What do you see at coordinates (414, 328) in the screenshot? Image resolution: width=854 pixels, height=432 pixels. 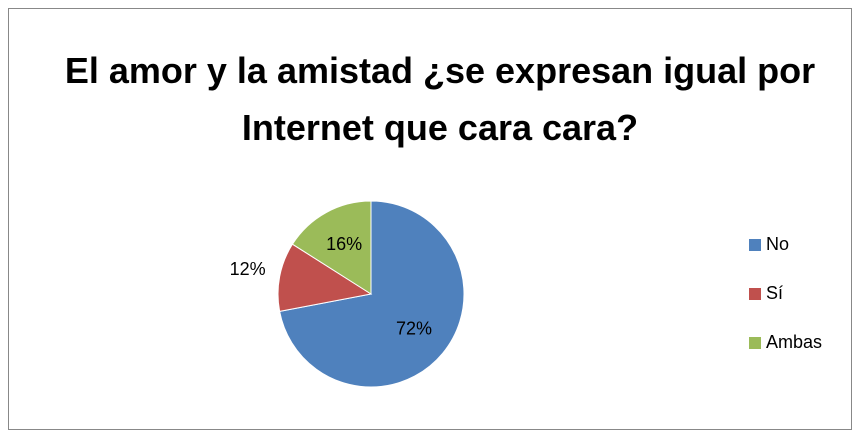 I see `data-label: 72%` at bounding box center [414, 328].